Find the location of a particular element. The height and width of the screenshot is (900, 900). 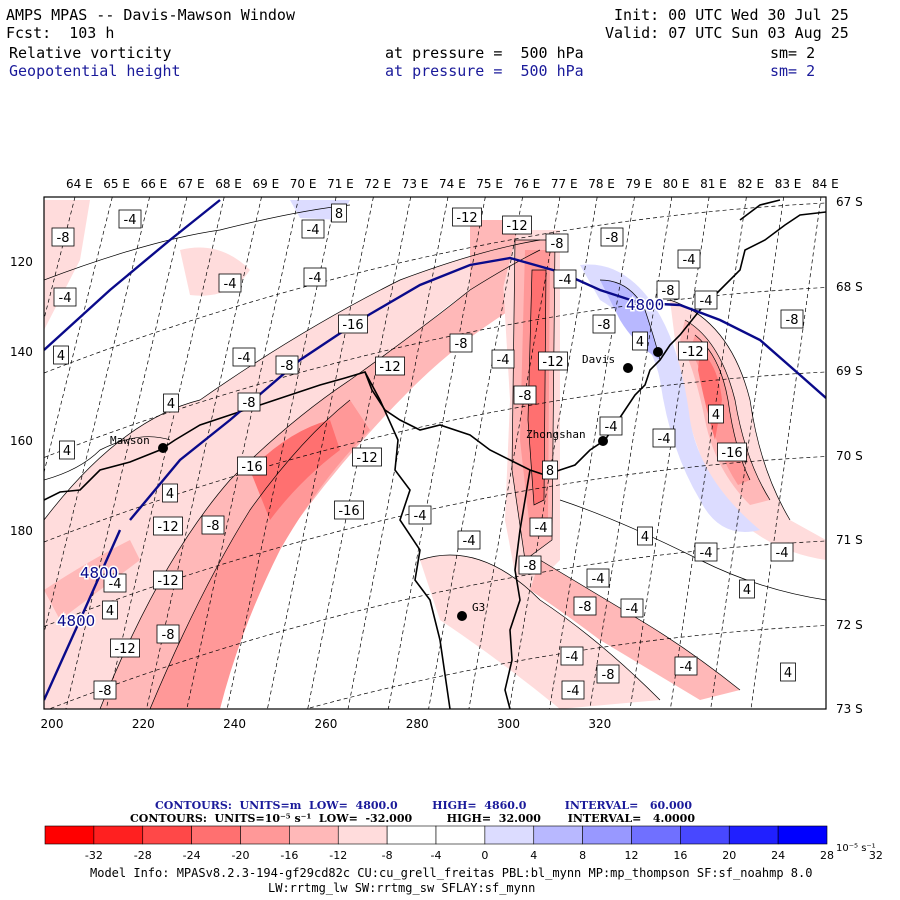

svg-text: 8 is located at coordinates (550, 471).